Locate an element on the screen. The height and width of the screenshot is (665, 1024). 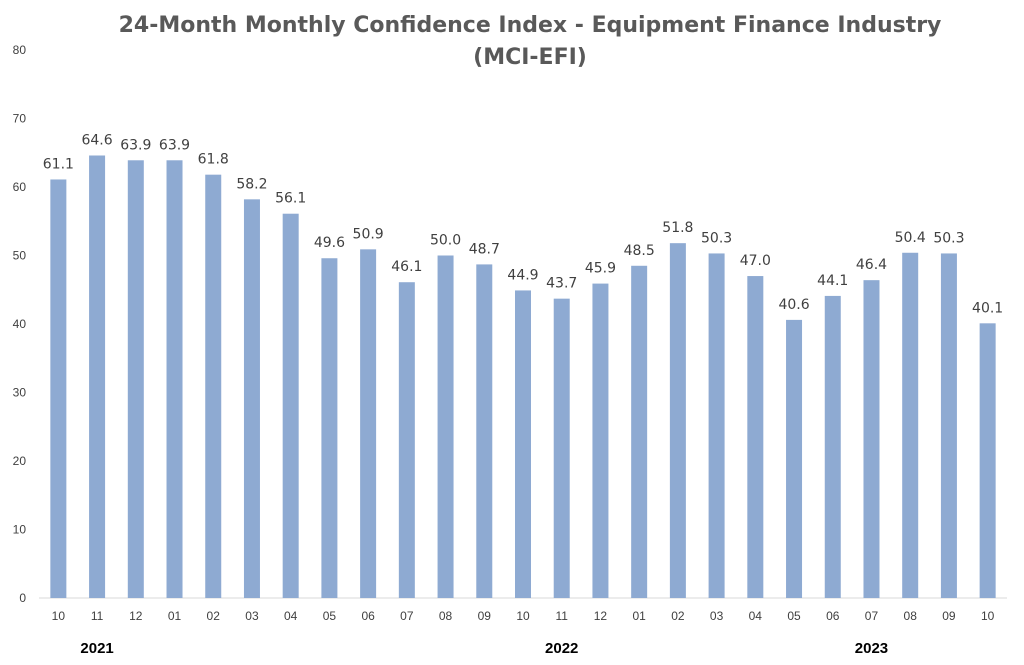
y-tick-label: 40 is located at coordinates (20, 324).